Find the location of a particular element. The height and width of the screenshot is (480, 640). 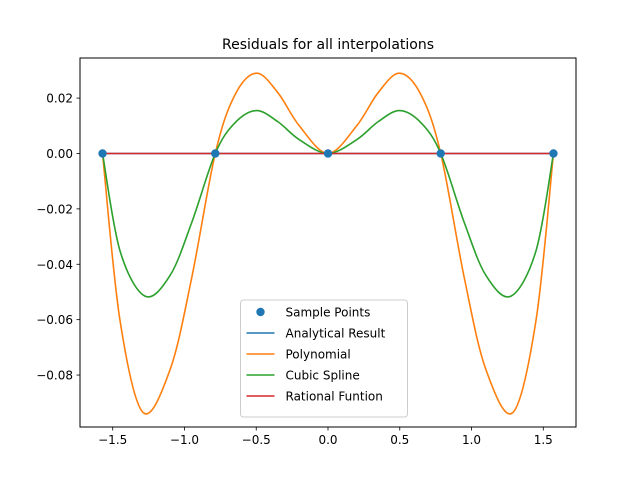

x-tick-label: −1.5 is located at coordinates (112, 440).